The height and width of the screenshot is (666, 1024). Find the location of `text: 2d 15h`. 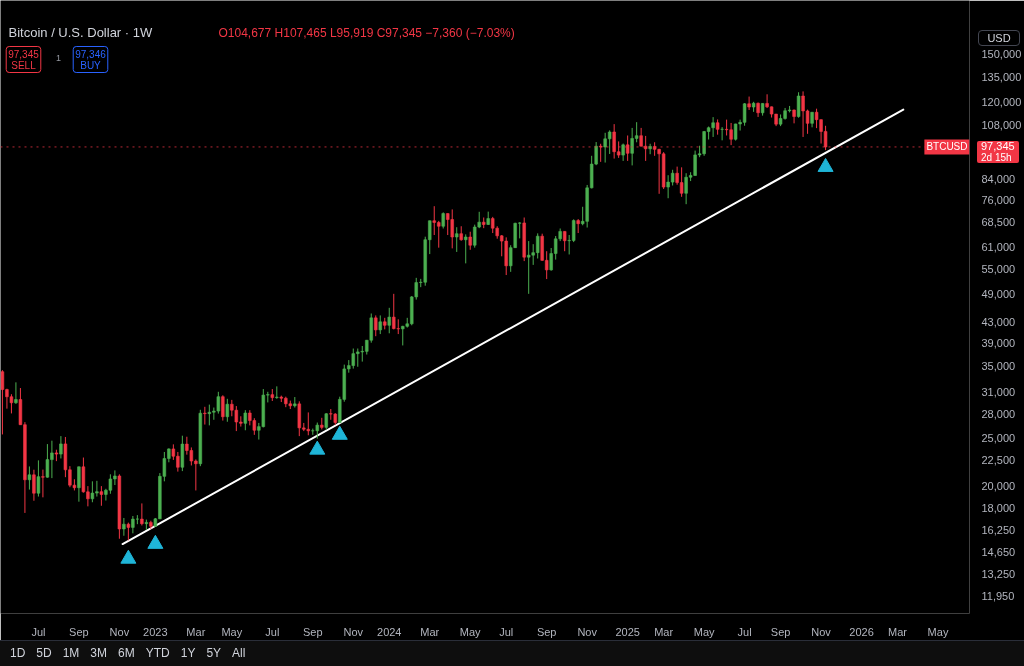

text: 2d 15h is located at coordinates (997, 157).